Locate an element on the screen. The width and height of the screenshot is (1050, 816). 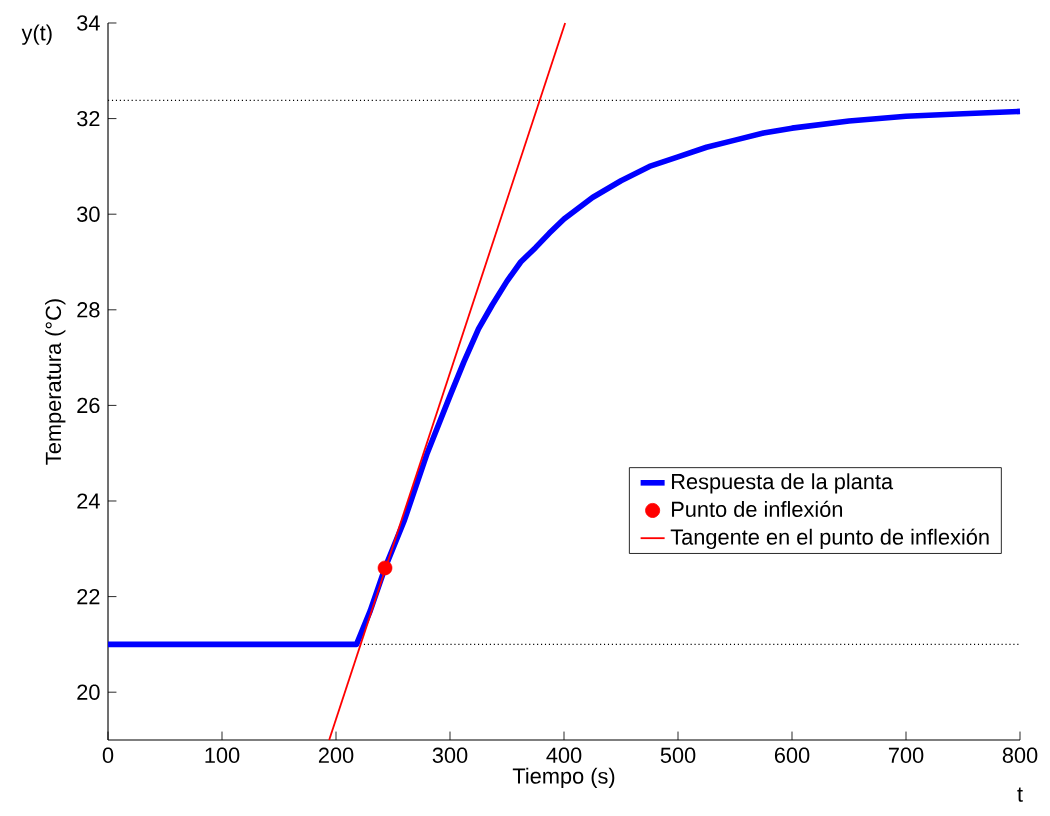
y-tick-label: 20 is located at coordinates (88, 692).